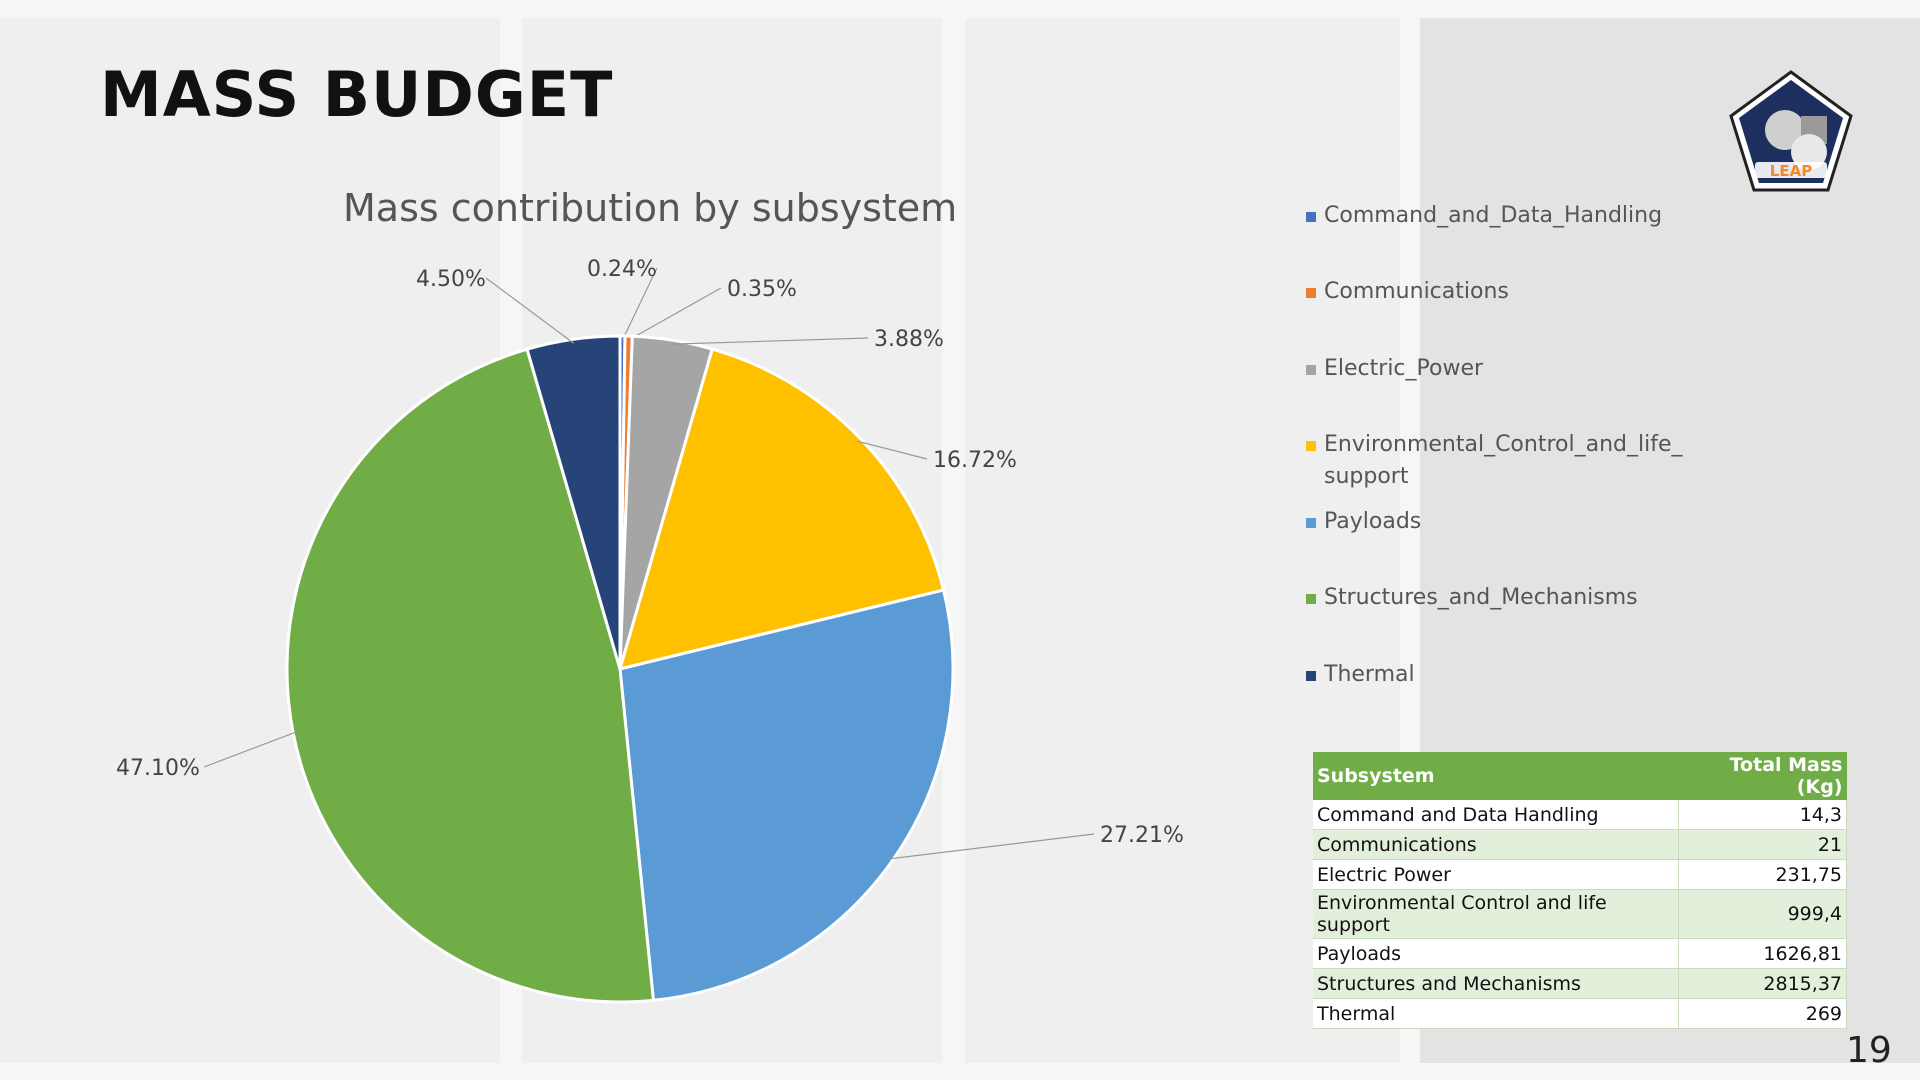 The height and width of the screenshot is (1080, 1920). I want to click on data-label: 0.24%, so click(622, 269).